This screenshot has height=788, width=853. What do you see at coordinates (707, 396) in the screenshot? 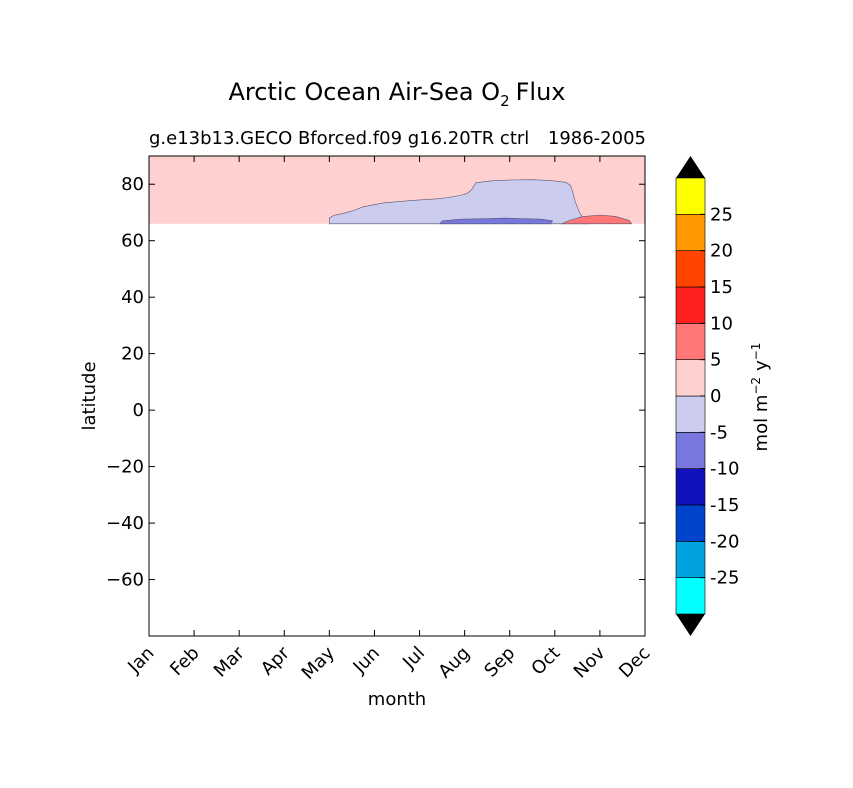
I see `colorbar: -25 -20 -15 -10 -5 0 5 10 15 20 25` at bounding box center [707, 396].